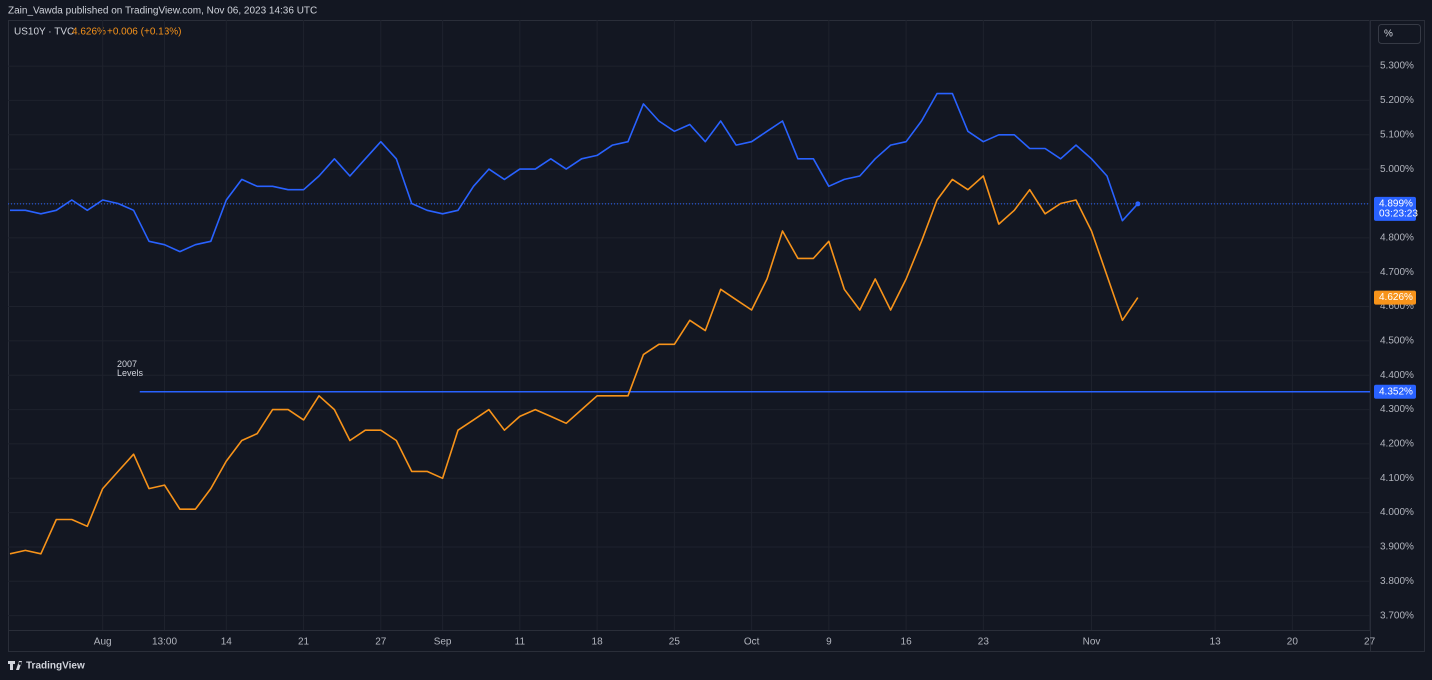 This screenshot has width=1432, height=680. What do you see at coordinates (130, 373) in the screenshot?
I see `annotation: Levels` at bounding box center [130, 373].